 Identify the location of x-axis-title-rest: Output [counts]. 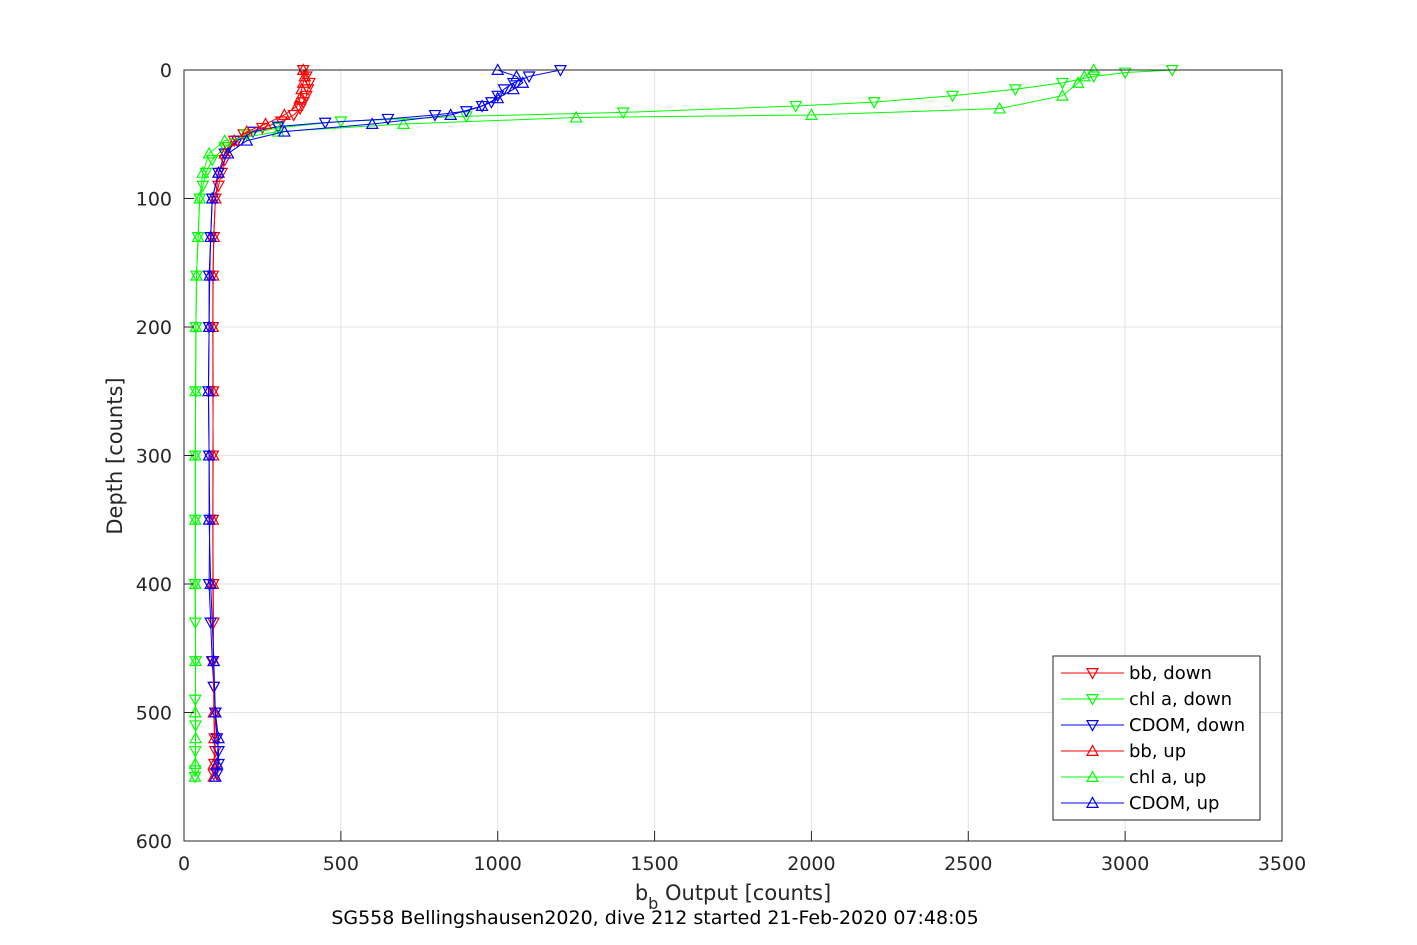
(744, 893).